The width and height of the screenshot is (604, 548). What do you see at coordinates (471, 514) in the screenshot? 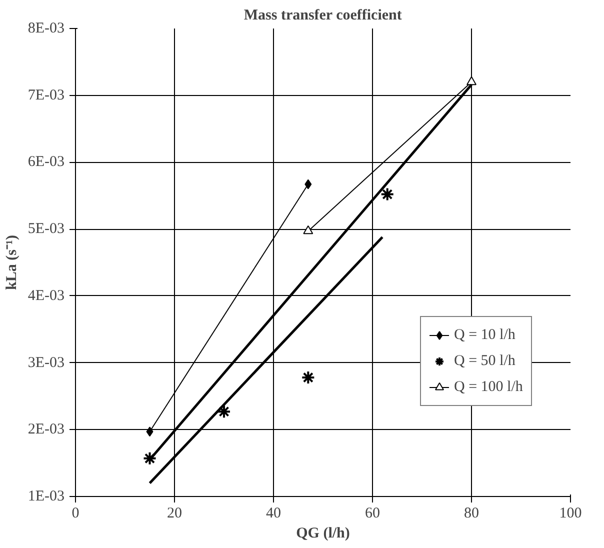
I see `x-tick-label: 80` at bounding box center [471, 514].